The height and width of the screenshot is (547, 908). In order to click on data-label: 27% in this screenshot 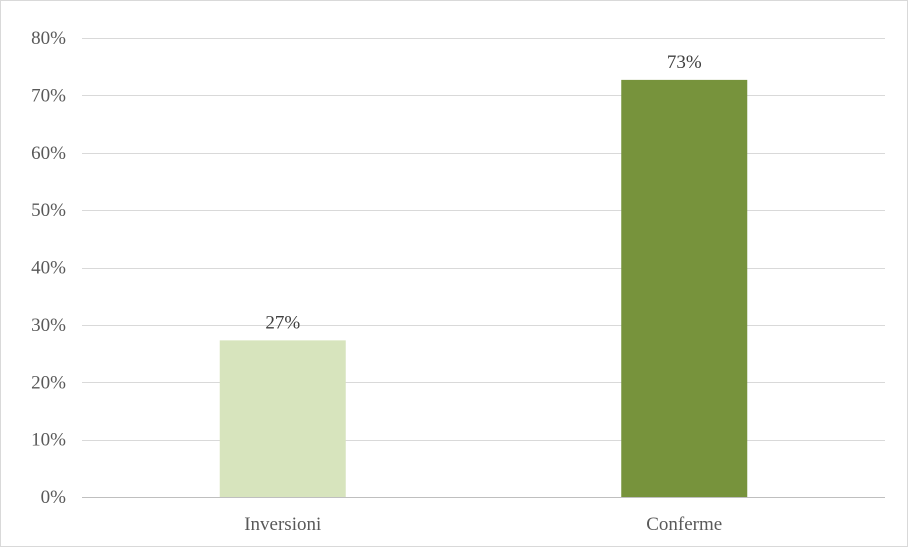, I will do `click(282, 322)`.